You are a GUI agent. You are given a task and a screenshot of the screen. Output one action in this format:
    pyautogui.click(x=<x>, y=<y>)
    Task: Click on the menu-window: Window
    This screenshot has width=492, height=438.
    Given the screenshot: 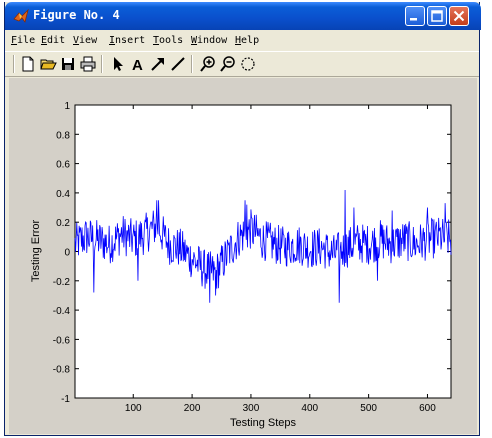 What is the action you would take?
    pyautogui.click(x=209, y=40)
    